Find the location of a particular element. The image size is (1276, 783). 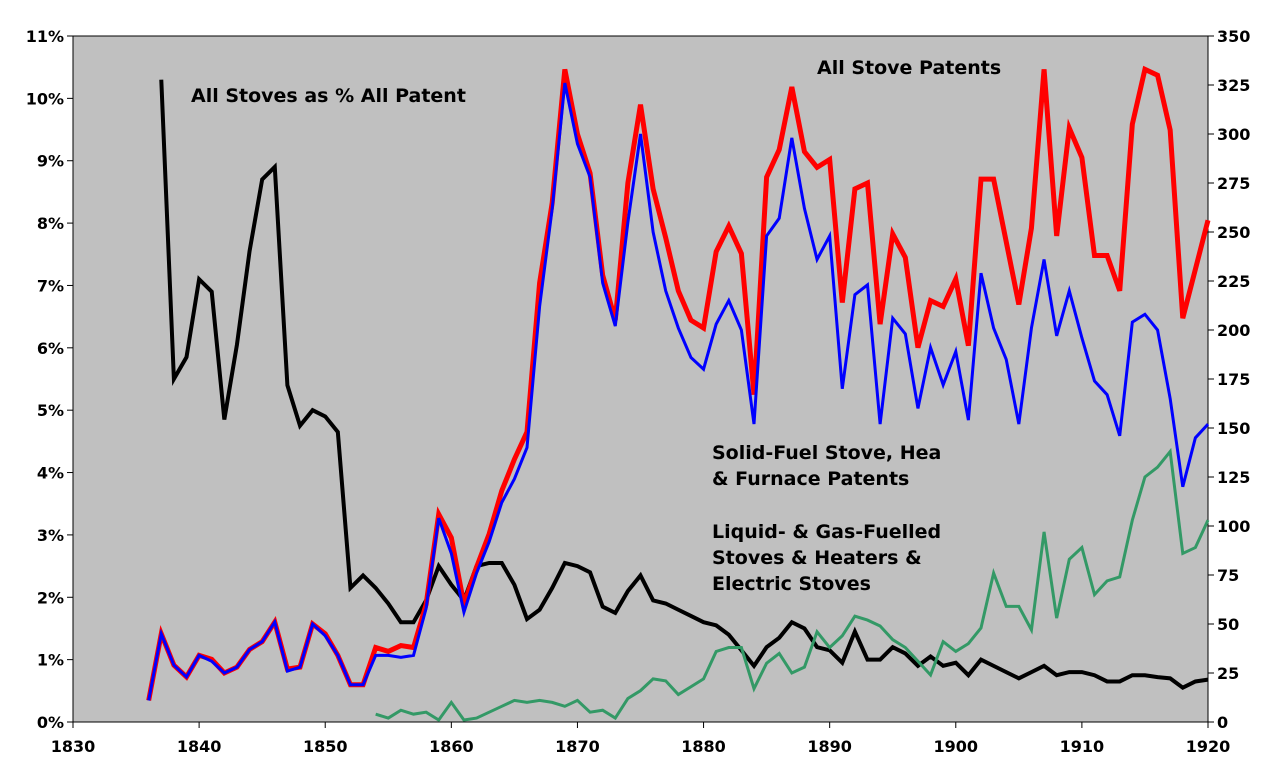

right-tick-label: 350 is located at coordinates (1233, 36).